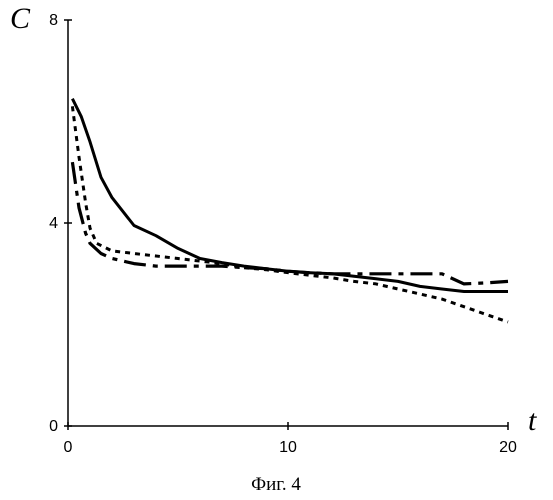  What do you see at coordinates (20, 18) in the screenshot?
I see `y-axis-label: C` at bounding box center [20, 18].